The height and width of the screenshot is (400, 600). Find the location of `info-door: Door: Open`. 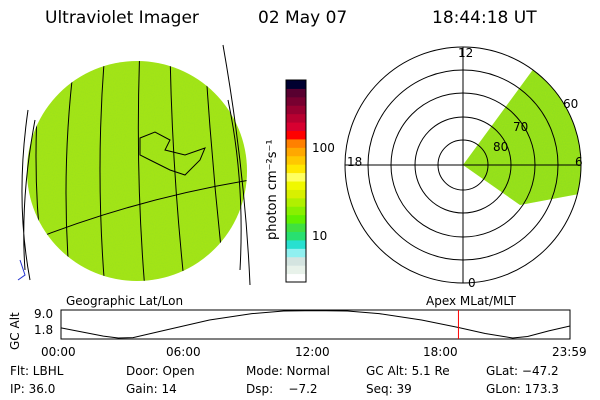

info-door: Door: Open is located at coordinates (160, 371).